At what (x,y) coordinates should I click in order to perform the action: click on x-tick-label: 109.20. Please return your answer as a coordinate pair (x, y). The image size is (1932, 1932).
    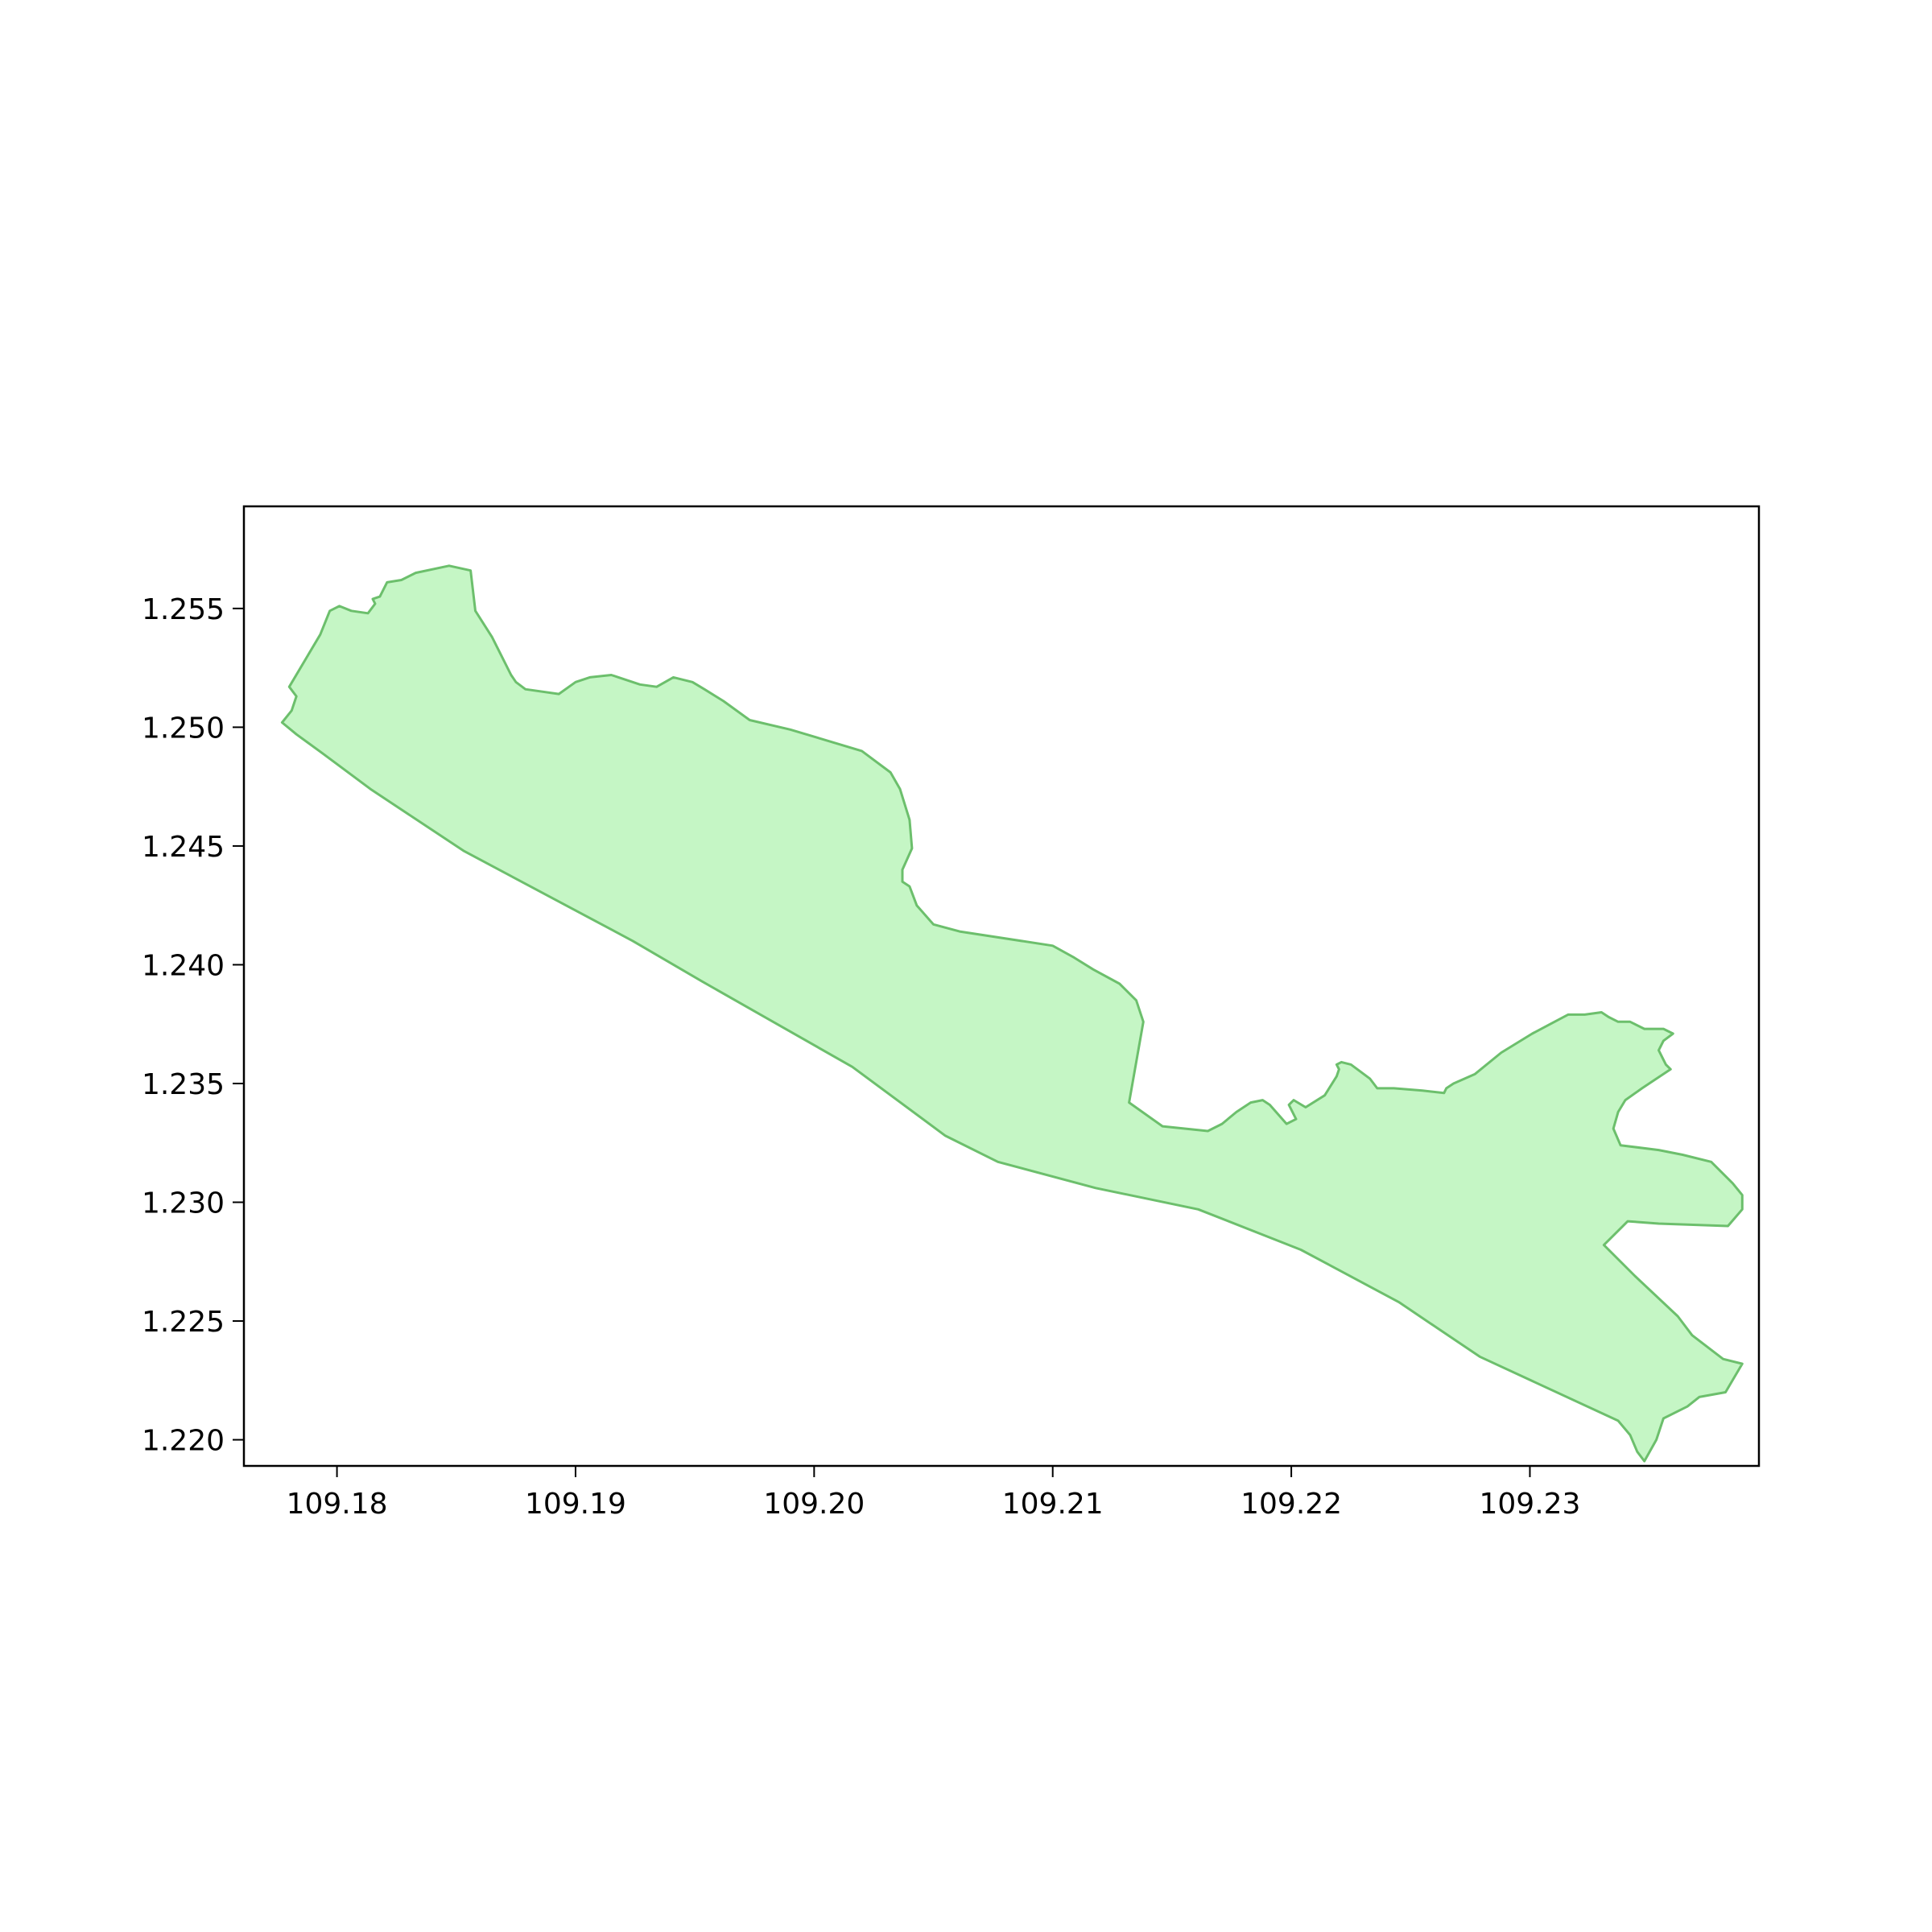
    Looking at the image, I should click on (814, 1504).